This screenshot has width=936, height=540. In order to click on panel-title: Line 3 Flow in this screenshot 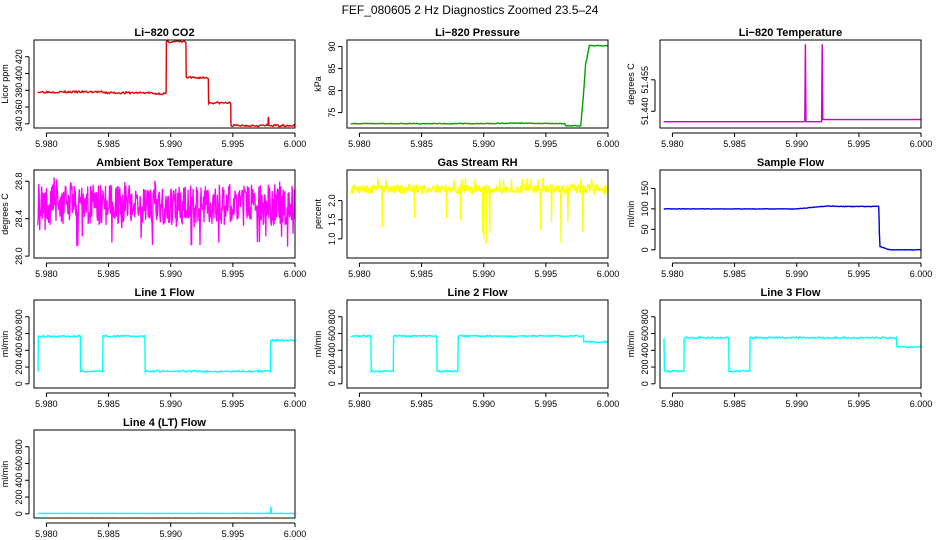, I will do `click(791, 293)`.